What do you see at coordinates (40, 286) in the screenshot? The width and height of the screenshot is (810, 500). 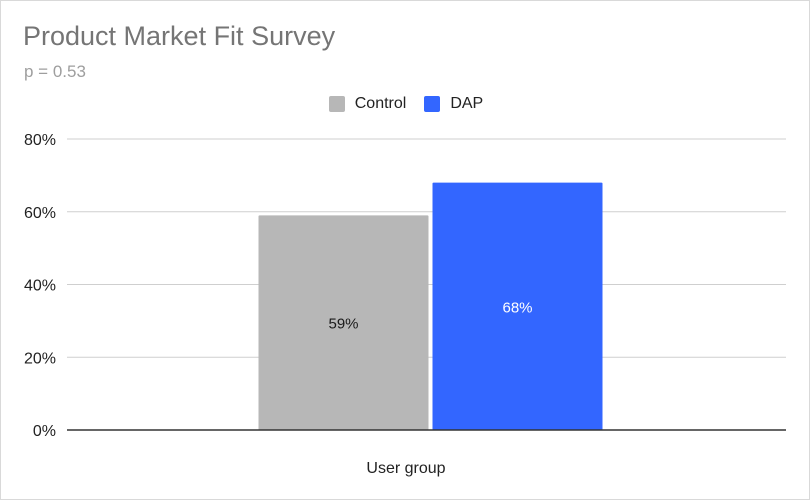 I see `y-tick-label: 40%` at bounding box center [40, 286].